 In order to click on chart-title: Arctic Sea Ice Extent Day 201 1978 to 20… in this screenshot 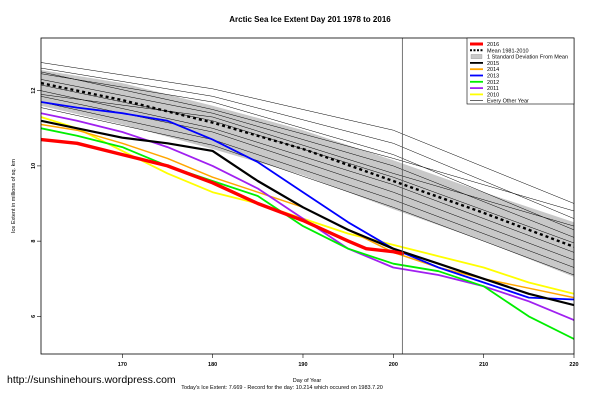, I will do `click(310, 19)`.